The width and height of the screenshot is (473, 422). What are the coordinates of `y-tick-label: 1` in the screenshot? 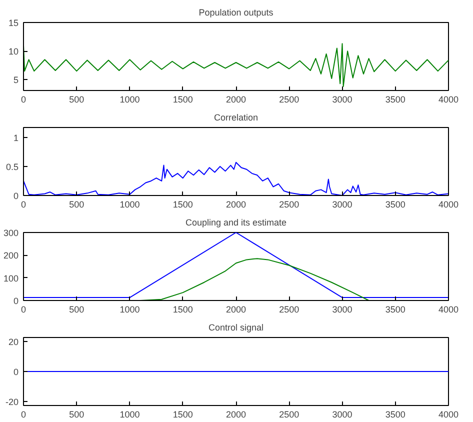 It's located at (16, 137).